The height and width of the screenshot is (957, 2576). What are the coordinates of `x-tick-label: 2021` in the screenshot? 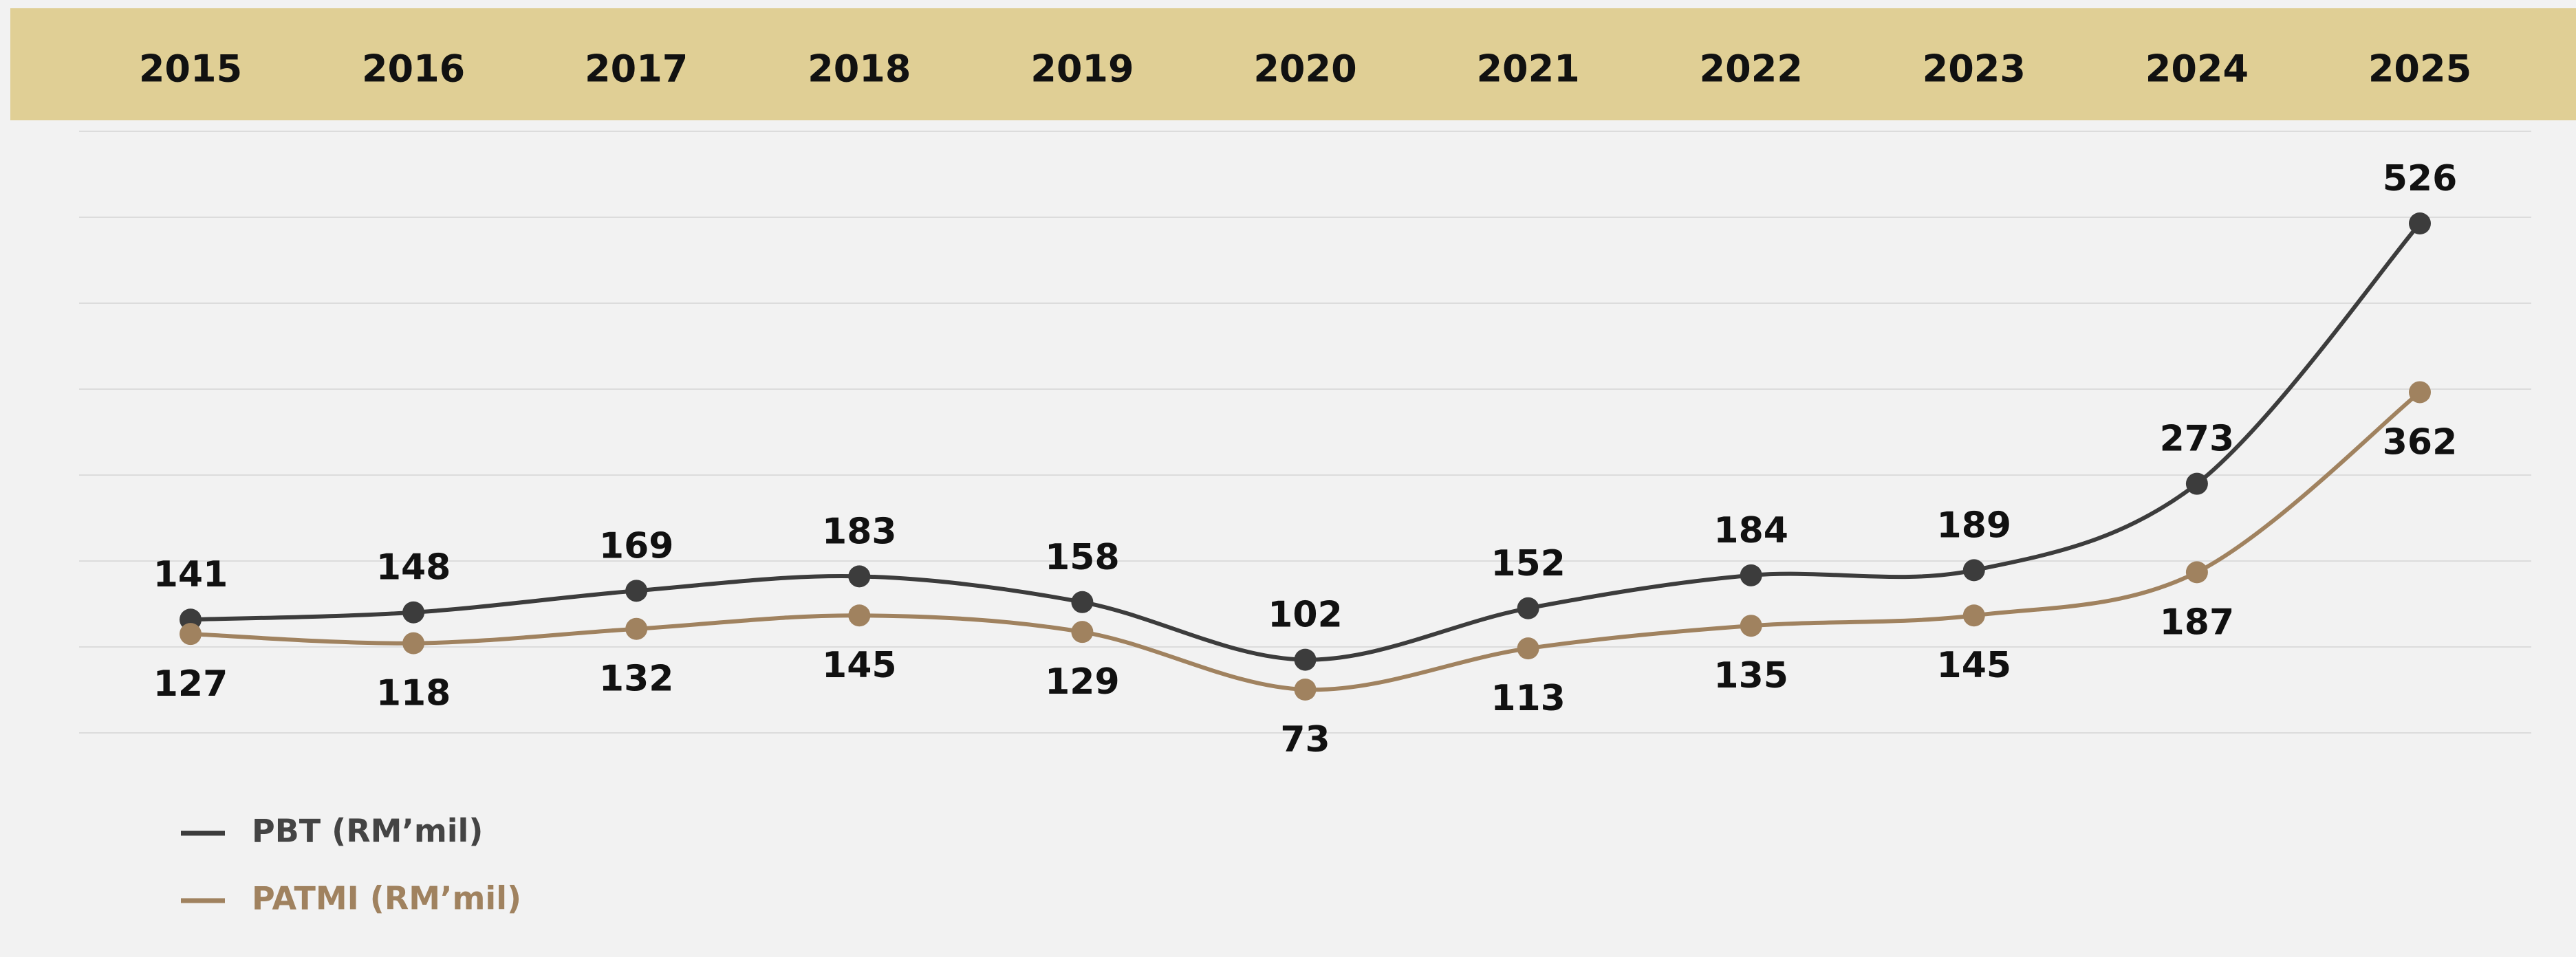 It's located at (1528, 69).